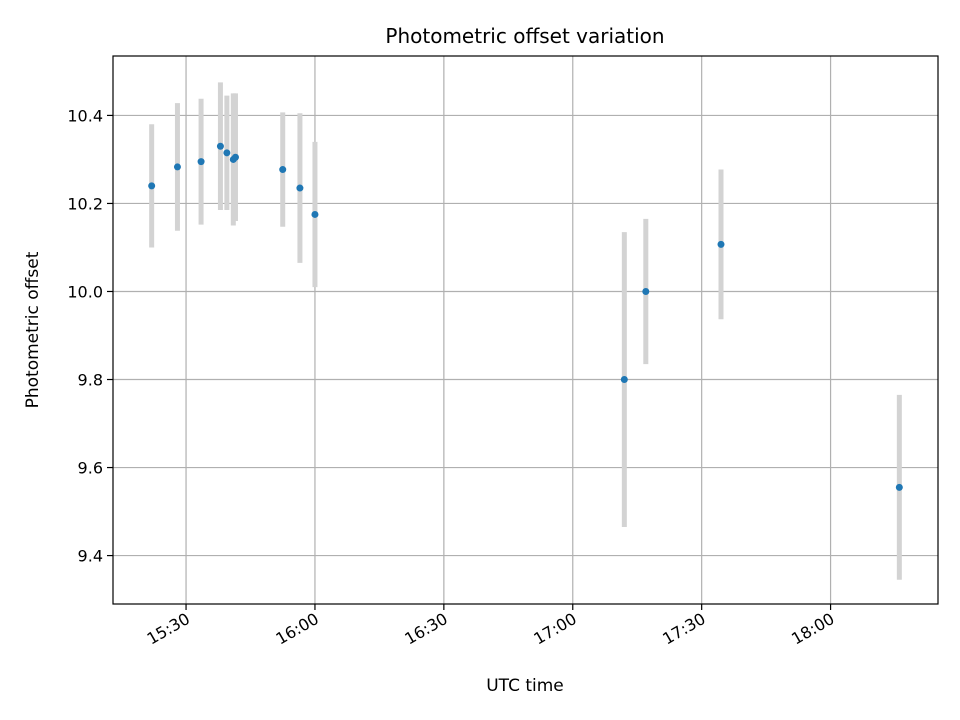 The image size is (960, 720). I want to click on y-tick-label: 10.2, so click(85, 203).